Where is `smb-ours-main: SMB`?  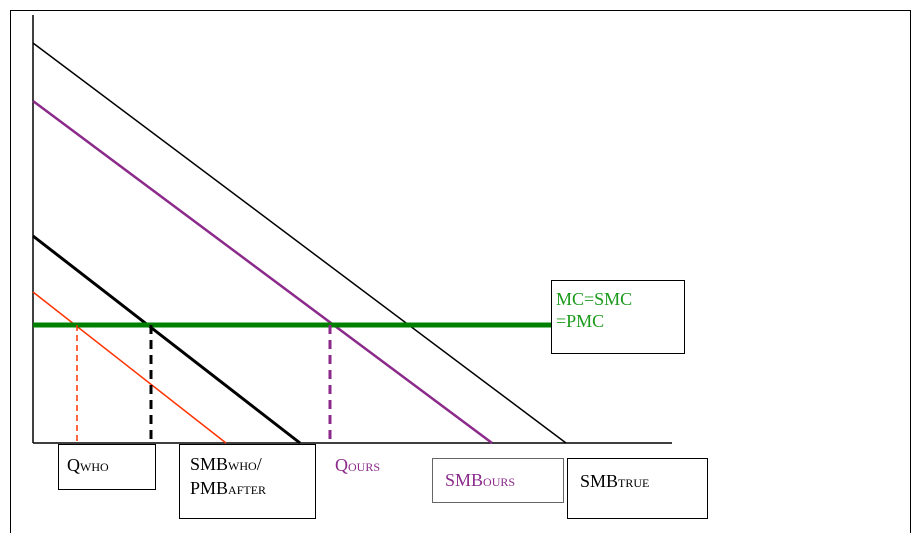 smb-ours-main: SMB is located at coordinates (464, 480).